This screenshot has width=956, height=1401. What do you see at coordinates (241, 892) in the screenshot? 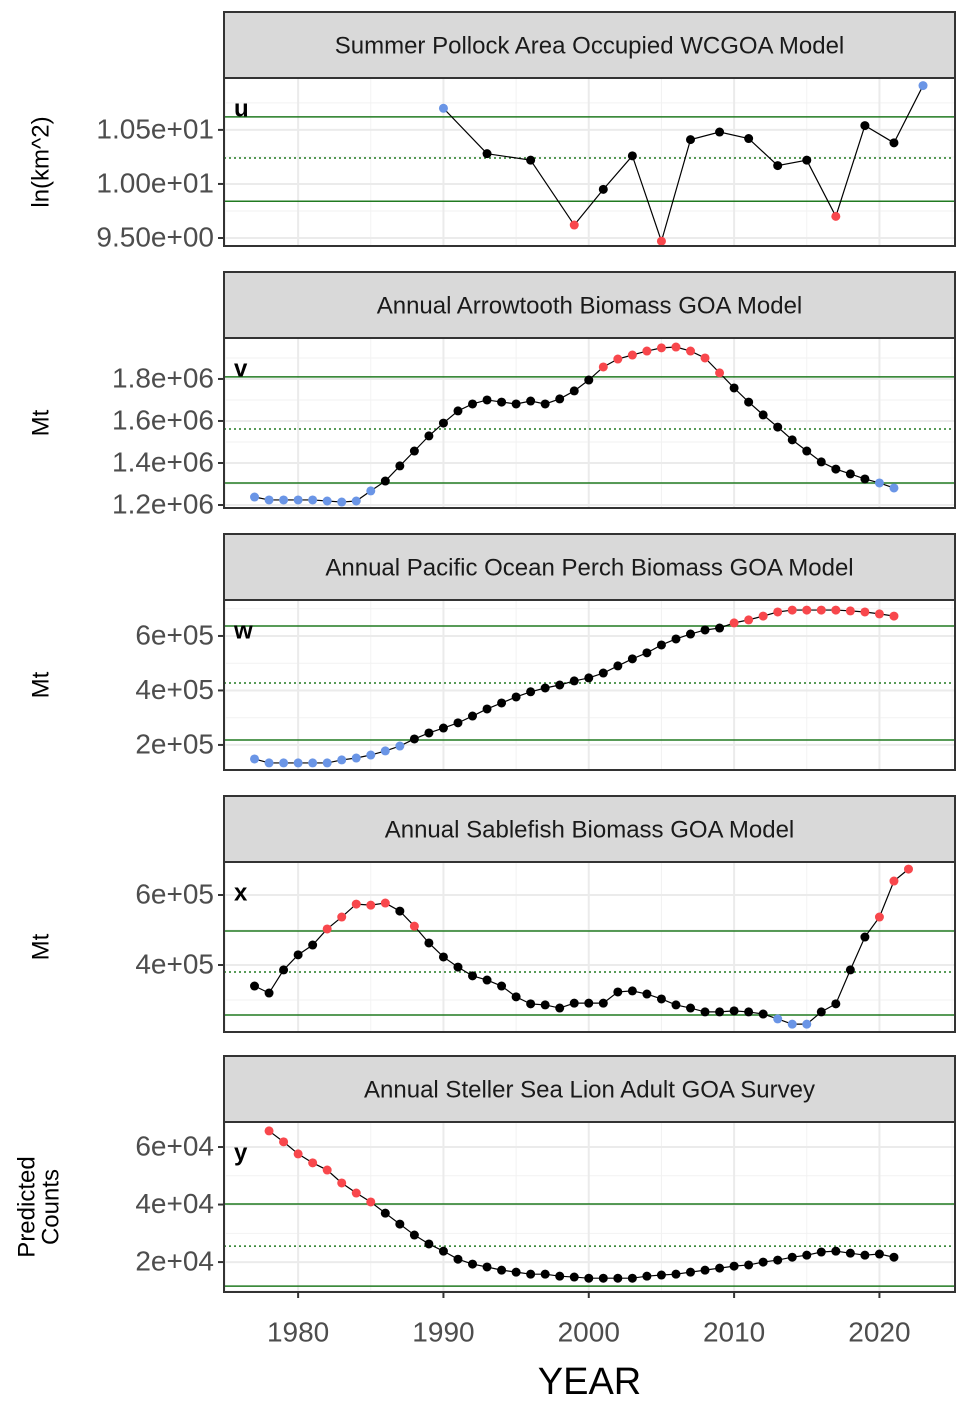
I see `panel-label: x` at bounding box center [241, 892].